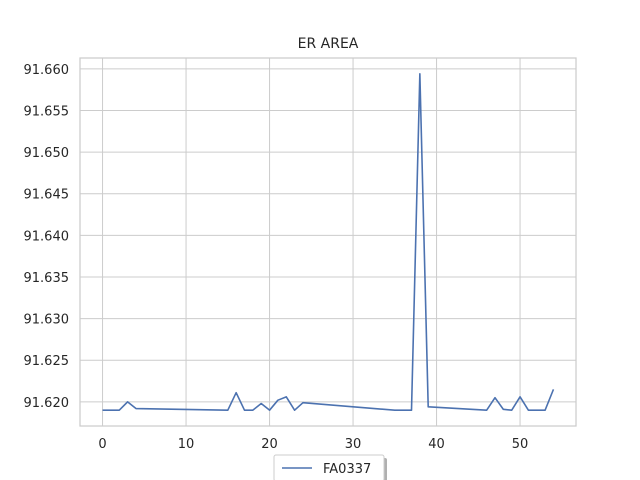 The height and width of the screenshot is (480, 640). Describe the element at coordinates (102, 444) in the screenshot. I see `x-tick-label: 0` at that location.